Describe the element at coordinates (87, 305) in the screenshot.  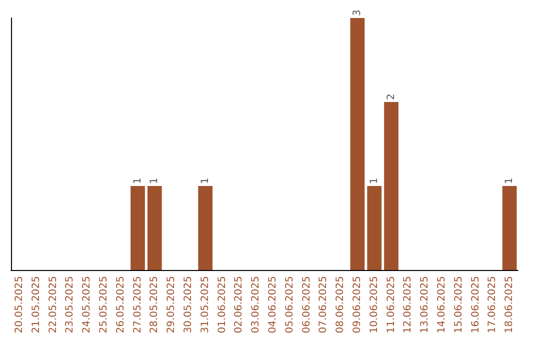
I see `x-tick-label: 24.05.2025` at that location.